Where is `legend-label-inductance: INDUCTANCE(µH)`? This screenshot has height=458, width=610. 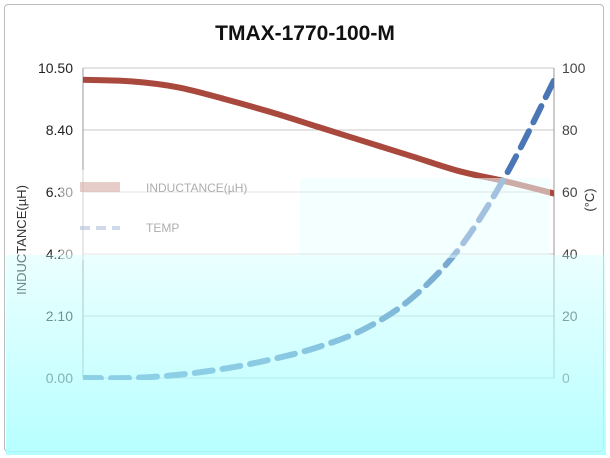 legend-label-inductance: INDUCTANCE(µH) is located at coordinates (196, 188).